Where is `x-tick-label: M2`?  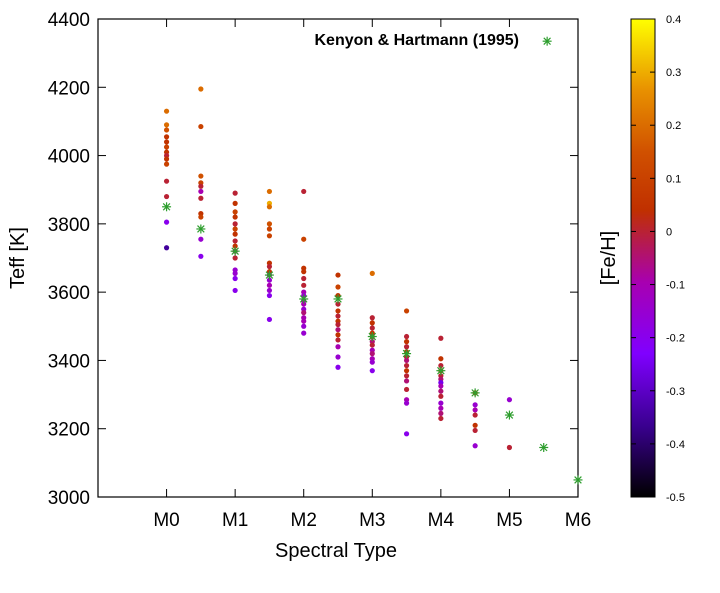 x-tick-label: M2 is located at coordinates (304, 520).